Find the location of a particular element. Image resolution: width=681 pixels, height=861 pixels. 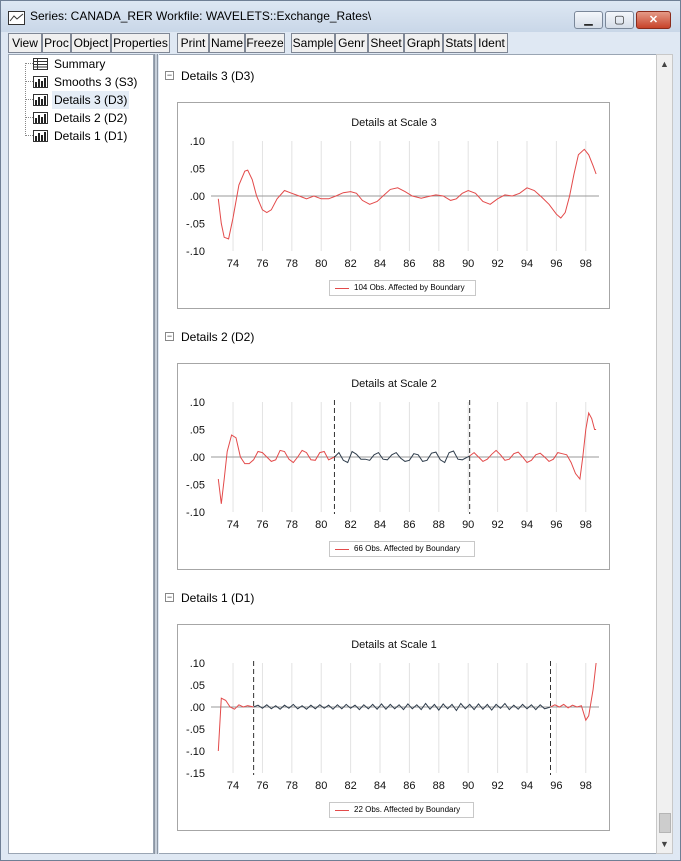

tree-item-label: Details 1 (D1) is located at coordinates (91, 136).